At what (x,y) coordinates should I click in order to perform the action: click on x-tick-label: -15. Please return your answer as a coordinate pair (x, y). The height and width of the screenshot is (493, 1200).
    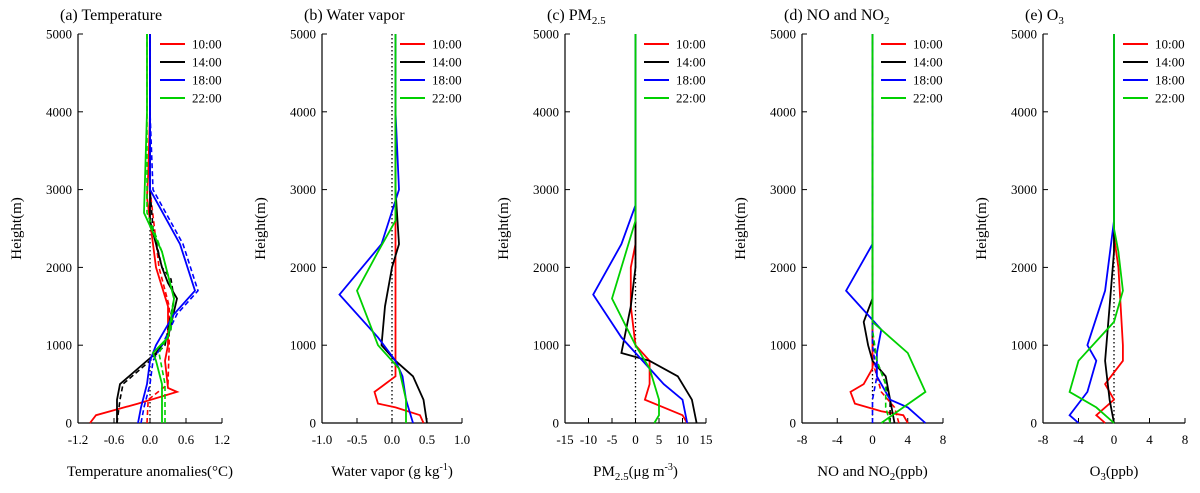
    Looking at the image, I should click on (564, 439).